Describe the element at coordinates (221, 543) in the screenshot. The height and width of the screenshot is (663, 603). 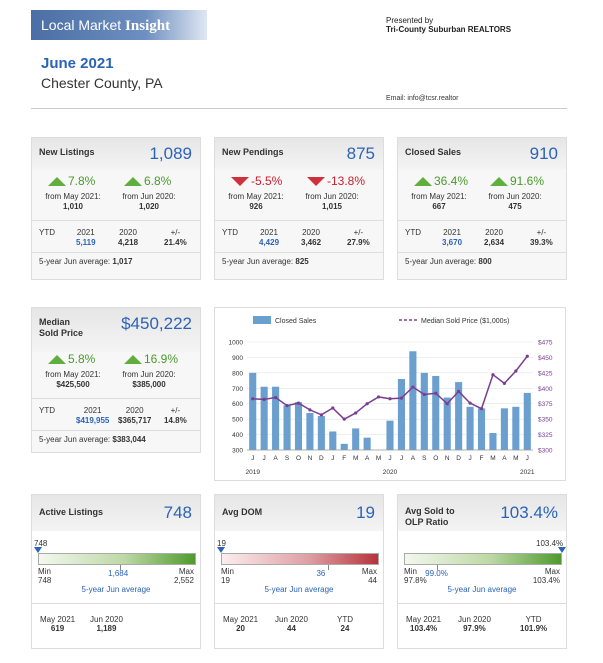
I see `marker-value: 19` at that location.